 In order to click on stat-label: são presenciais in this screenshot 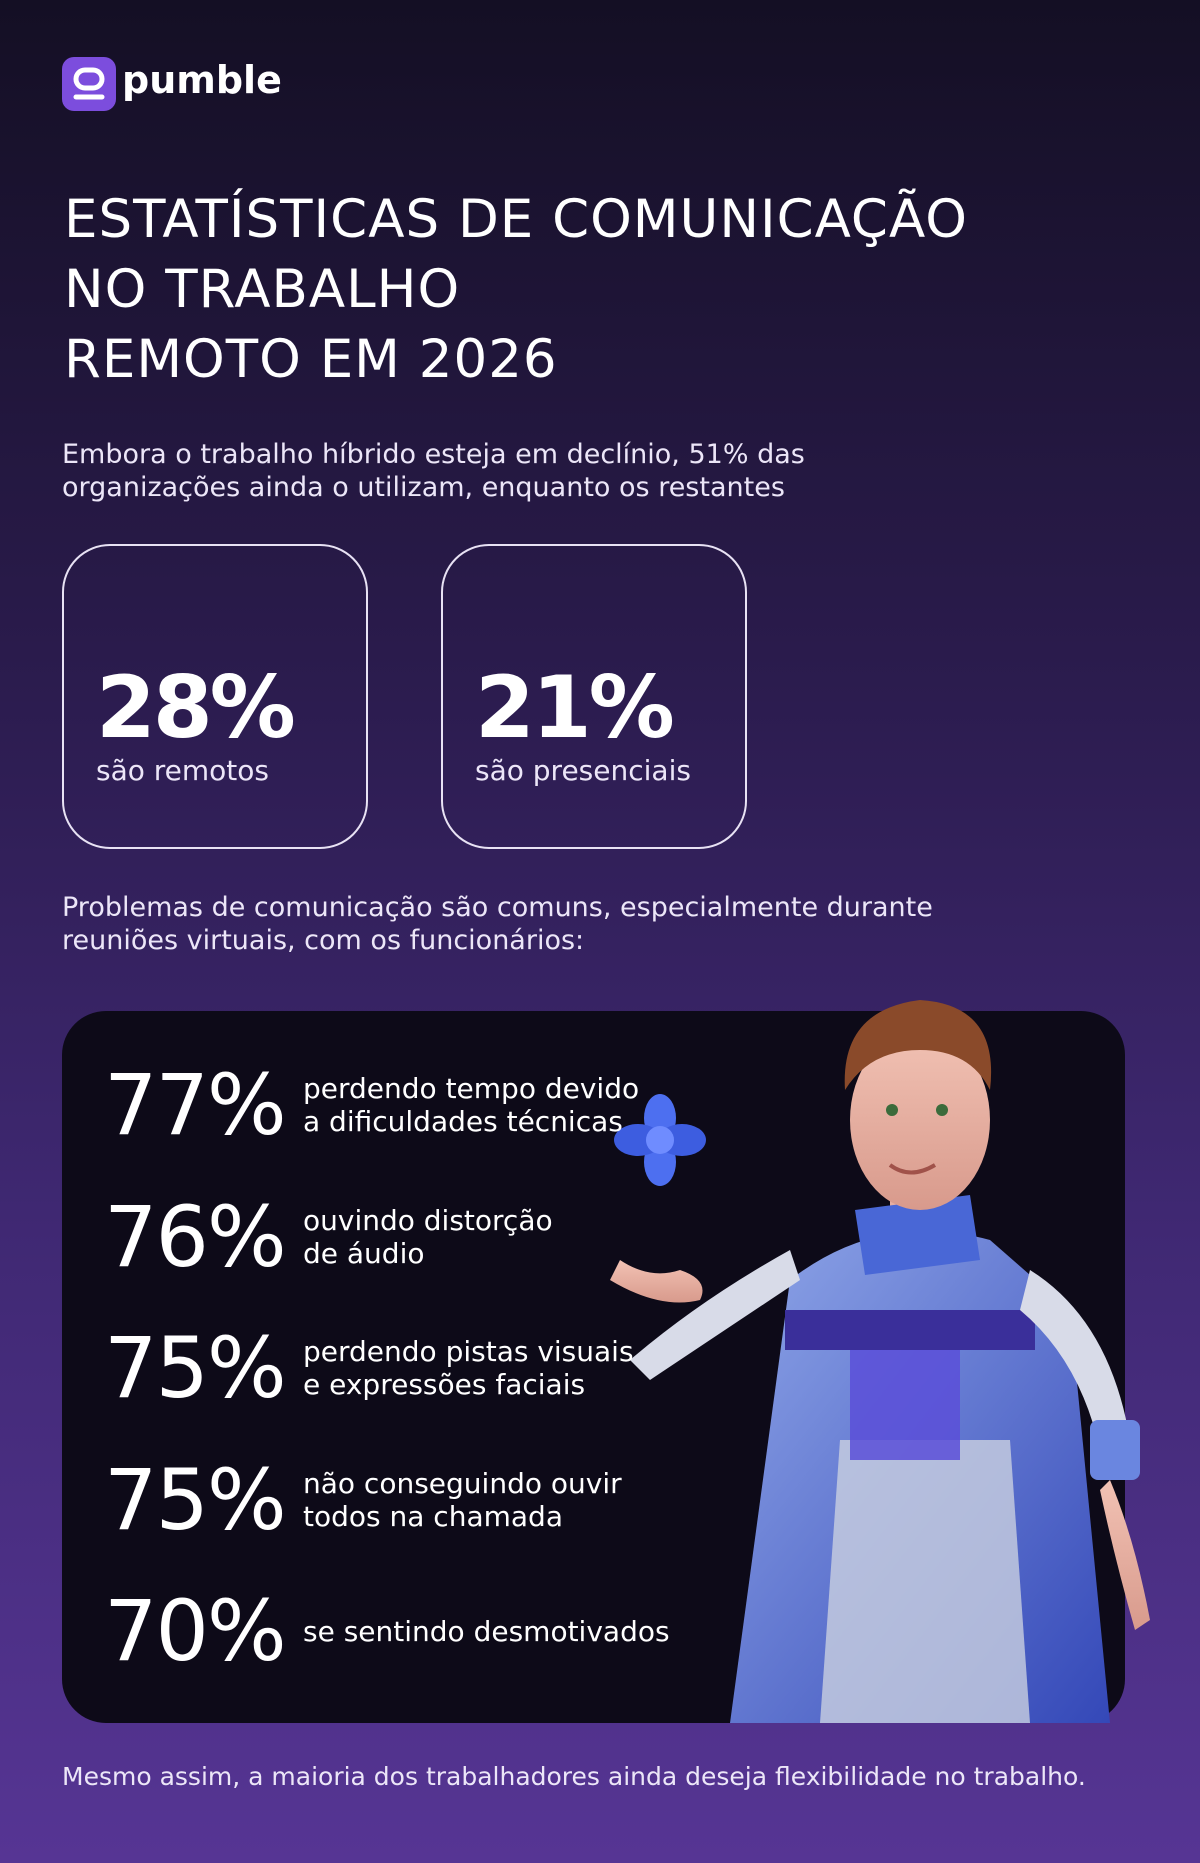, I will do `click(583, 770)`.